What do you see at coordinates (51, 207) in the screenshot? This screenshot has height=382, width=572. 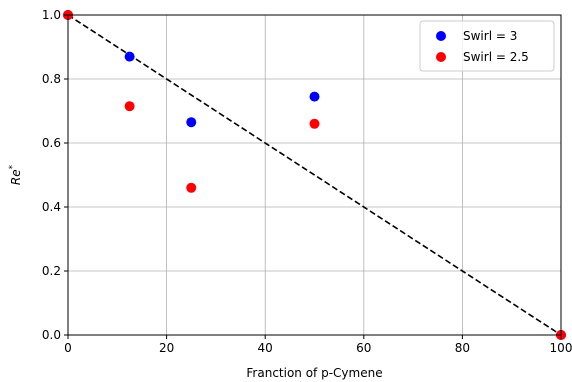 I see `y-tick-label: 0.4` at bounding box center [51, 207].